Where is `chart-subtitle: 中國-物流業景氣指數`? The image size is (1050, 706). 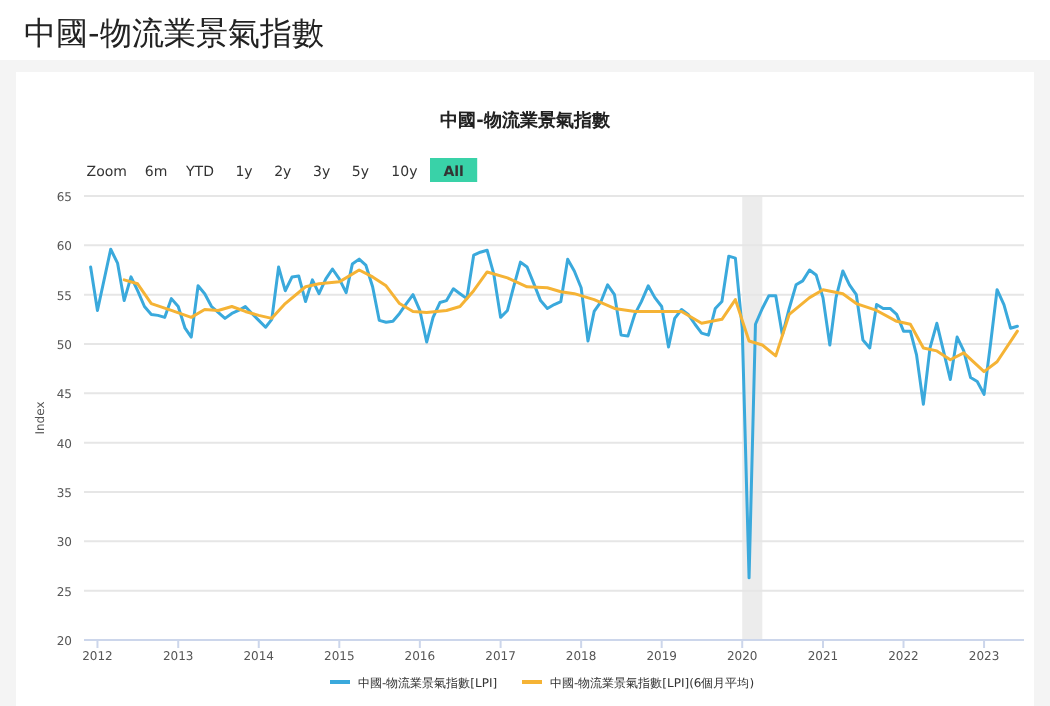 chart-subtitle: 中國-物流業景氣指數 is located at coordinates (526, 121).